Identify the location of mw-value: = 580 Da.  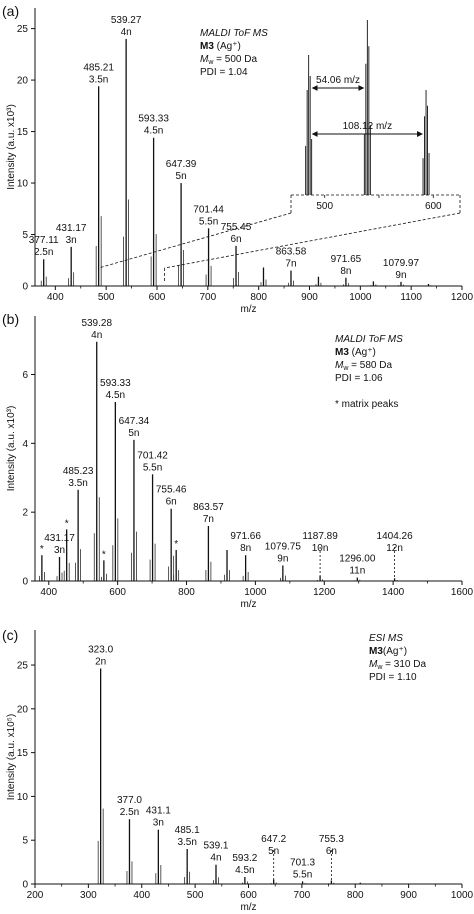
(370, 365).